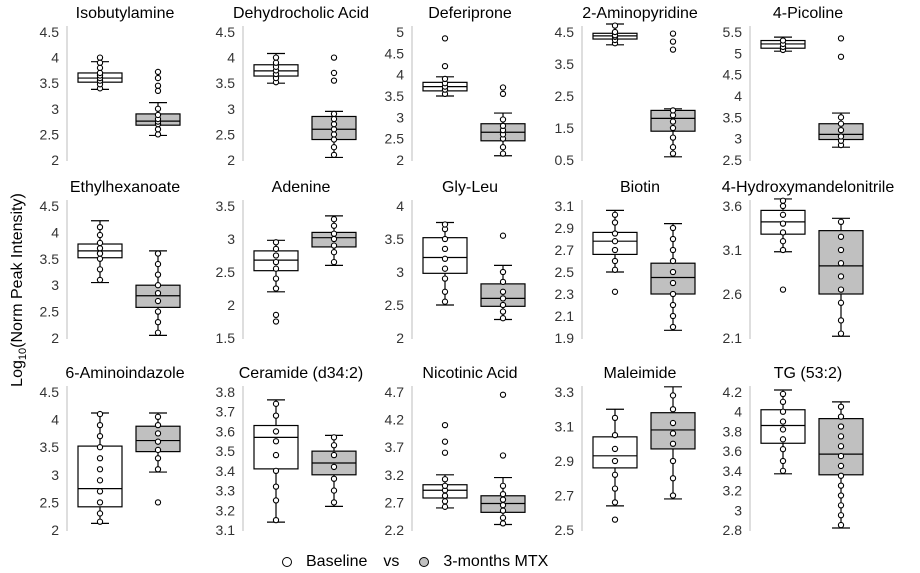  What do you see at coordinates (738, 53) in the screenshot?
I see `y-tick-label: 5` at bounding box center [738, 53].